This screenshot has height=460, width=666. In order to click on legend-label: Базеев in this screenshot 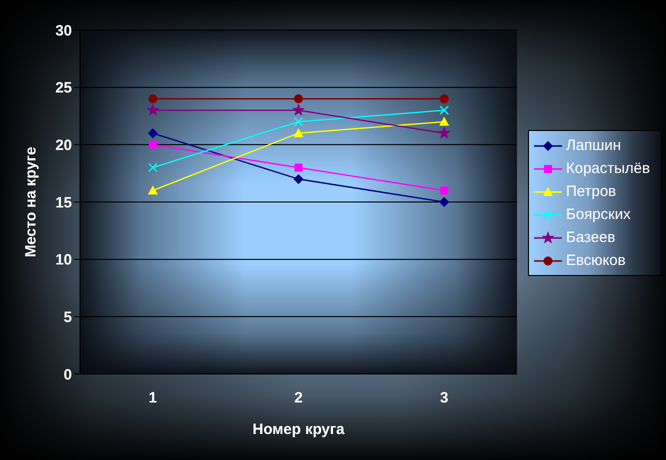, I will do `click(591, 237)`.